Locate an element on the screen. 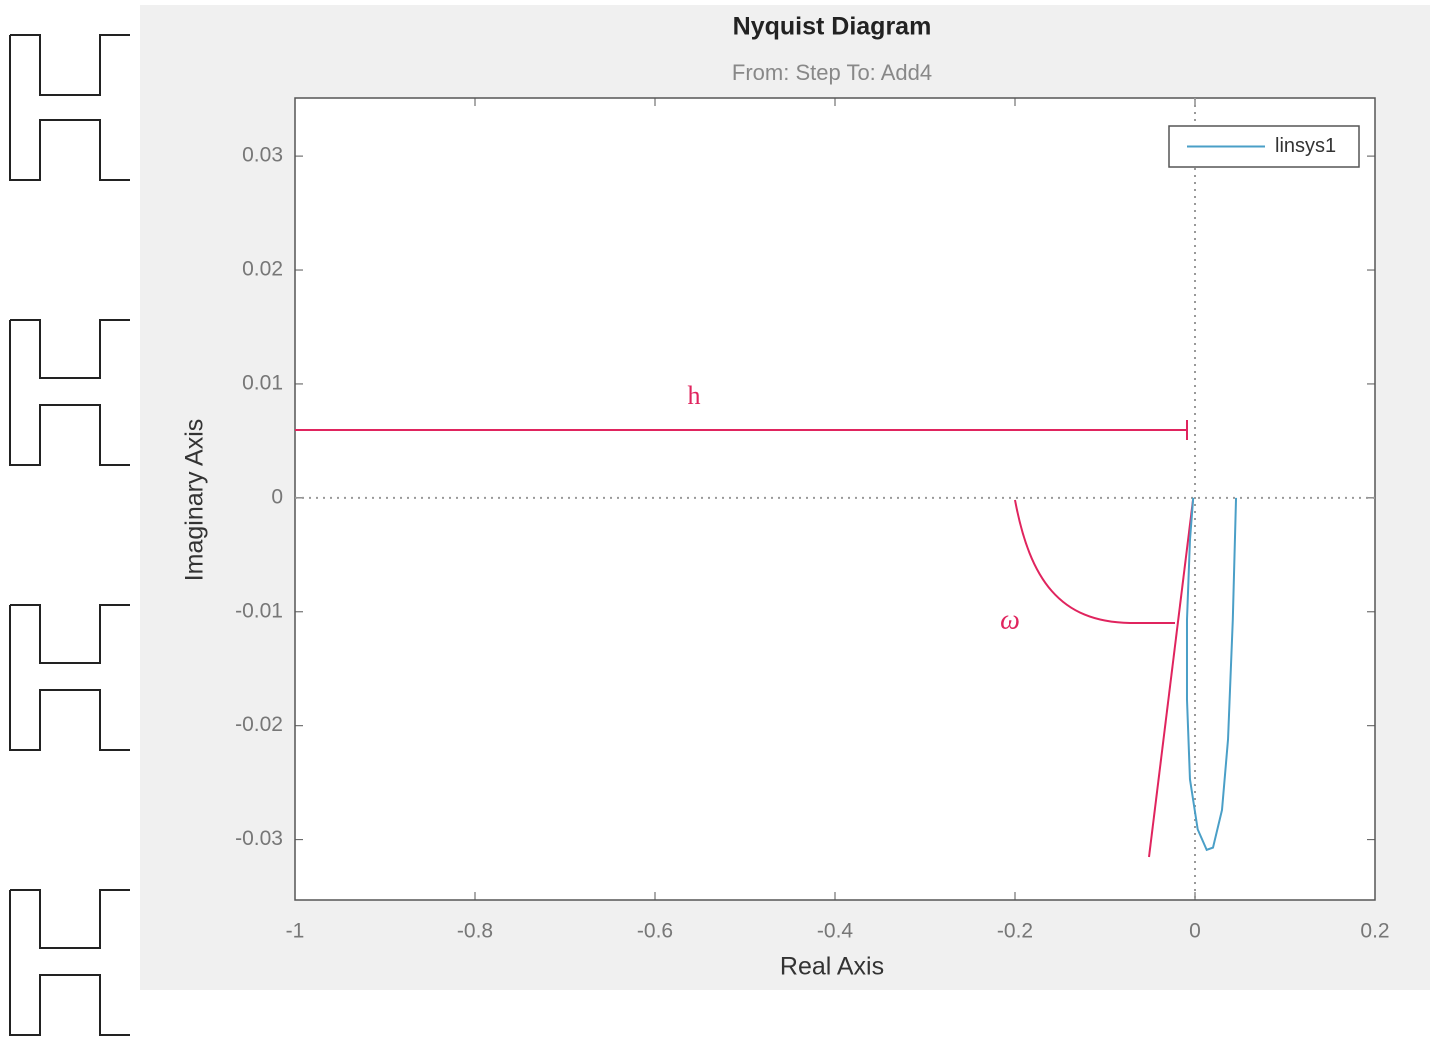 Image resolution: width=1438 pixels, height=1050 pixels. x-tick-label: -0.4 is located at coordinates (835, 931).